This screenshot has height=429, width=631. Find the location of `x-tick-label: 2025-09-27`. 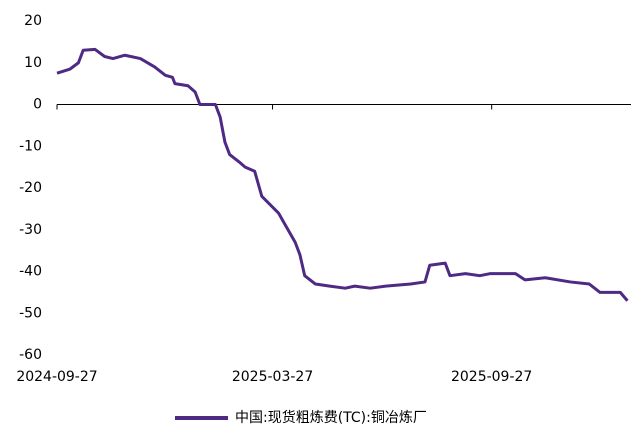

x-tick-label: 2025-09-27 is located at coordinates (491, 377).